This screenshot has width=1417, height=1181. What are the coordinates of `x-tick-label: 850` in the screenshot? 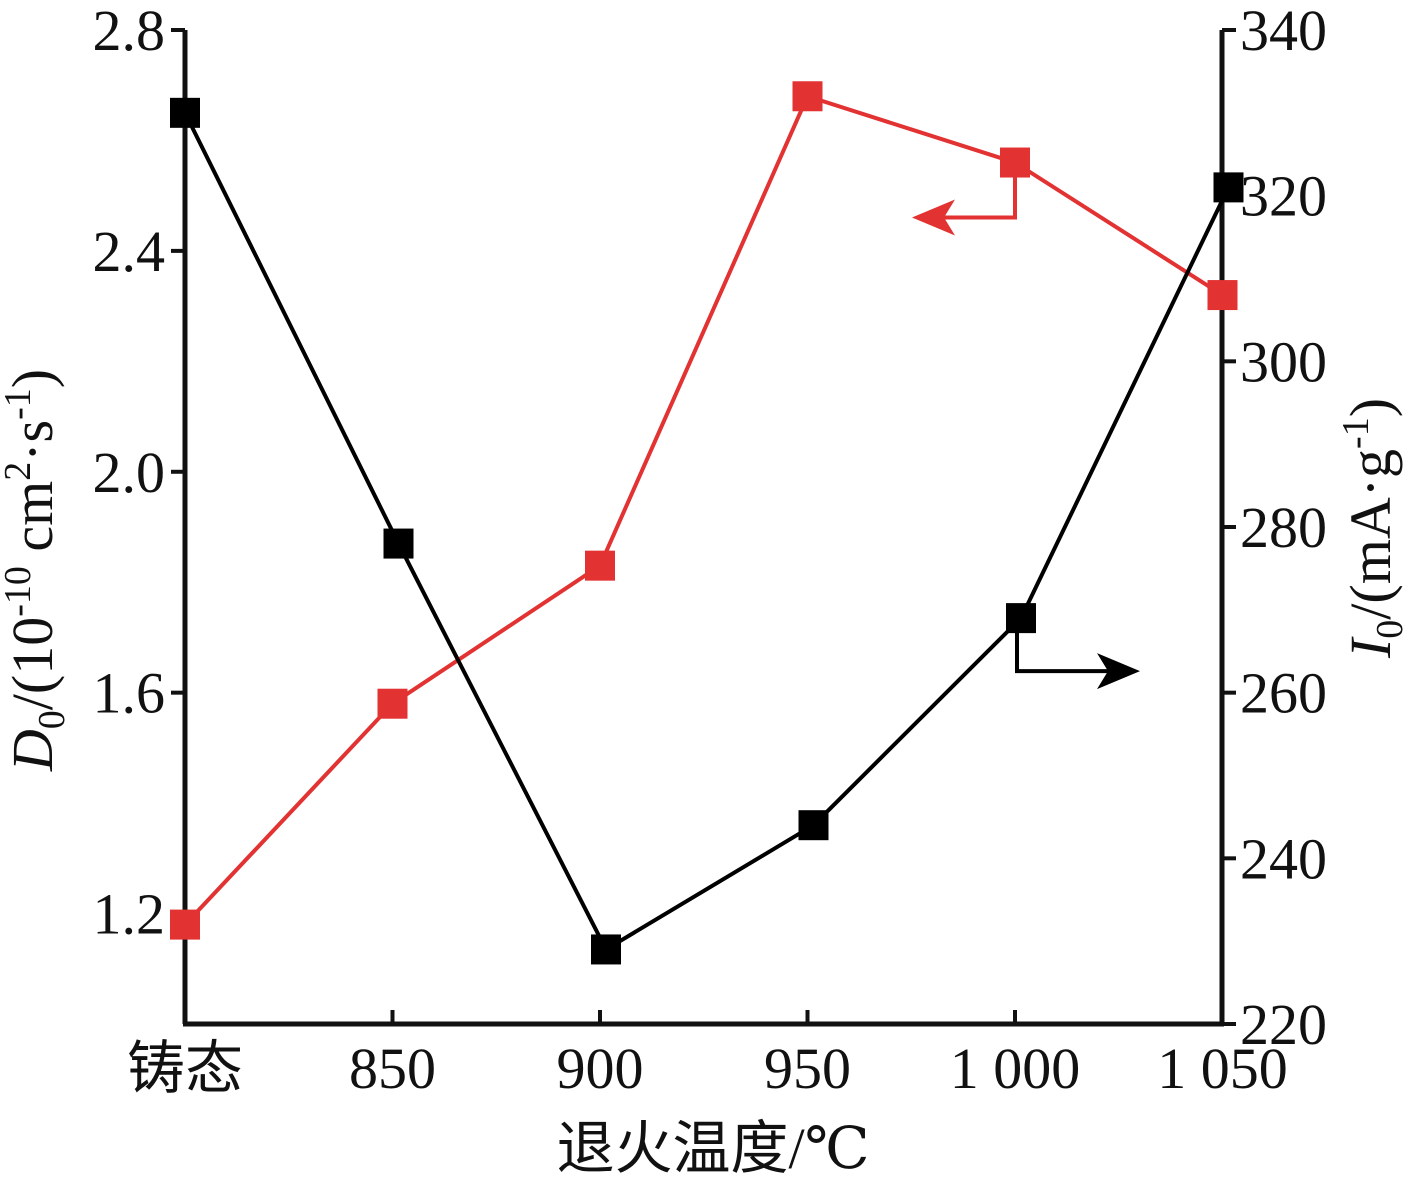 It's located at (392, 1068).